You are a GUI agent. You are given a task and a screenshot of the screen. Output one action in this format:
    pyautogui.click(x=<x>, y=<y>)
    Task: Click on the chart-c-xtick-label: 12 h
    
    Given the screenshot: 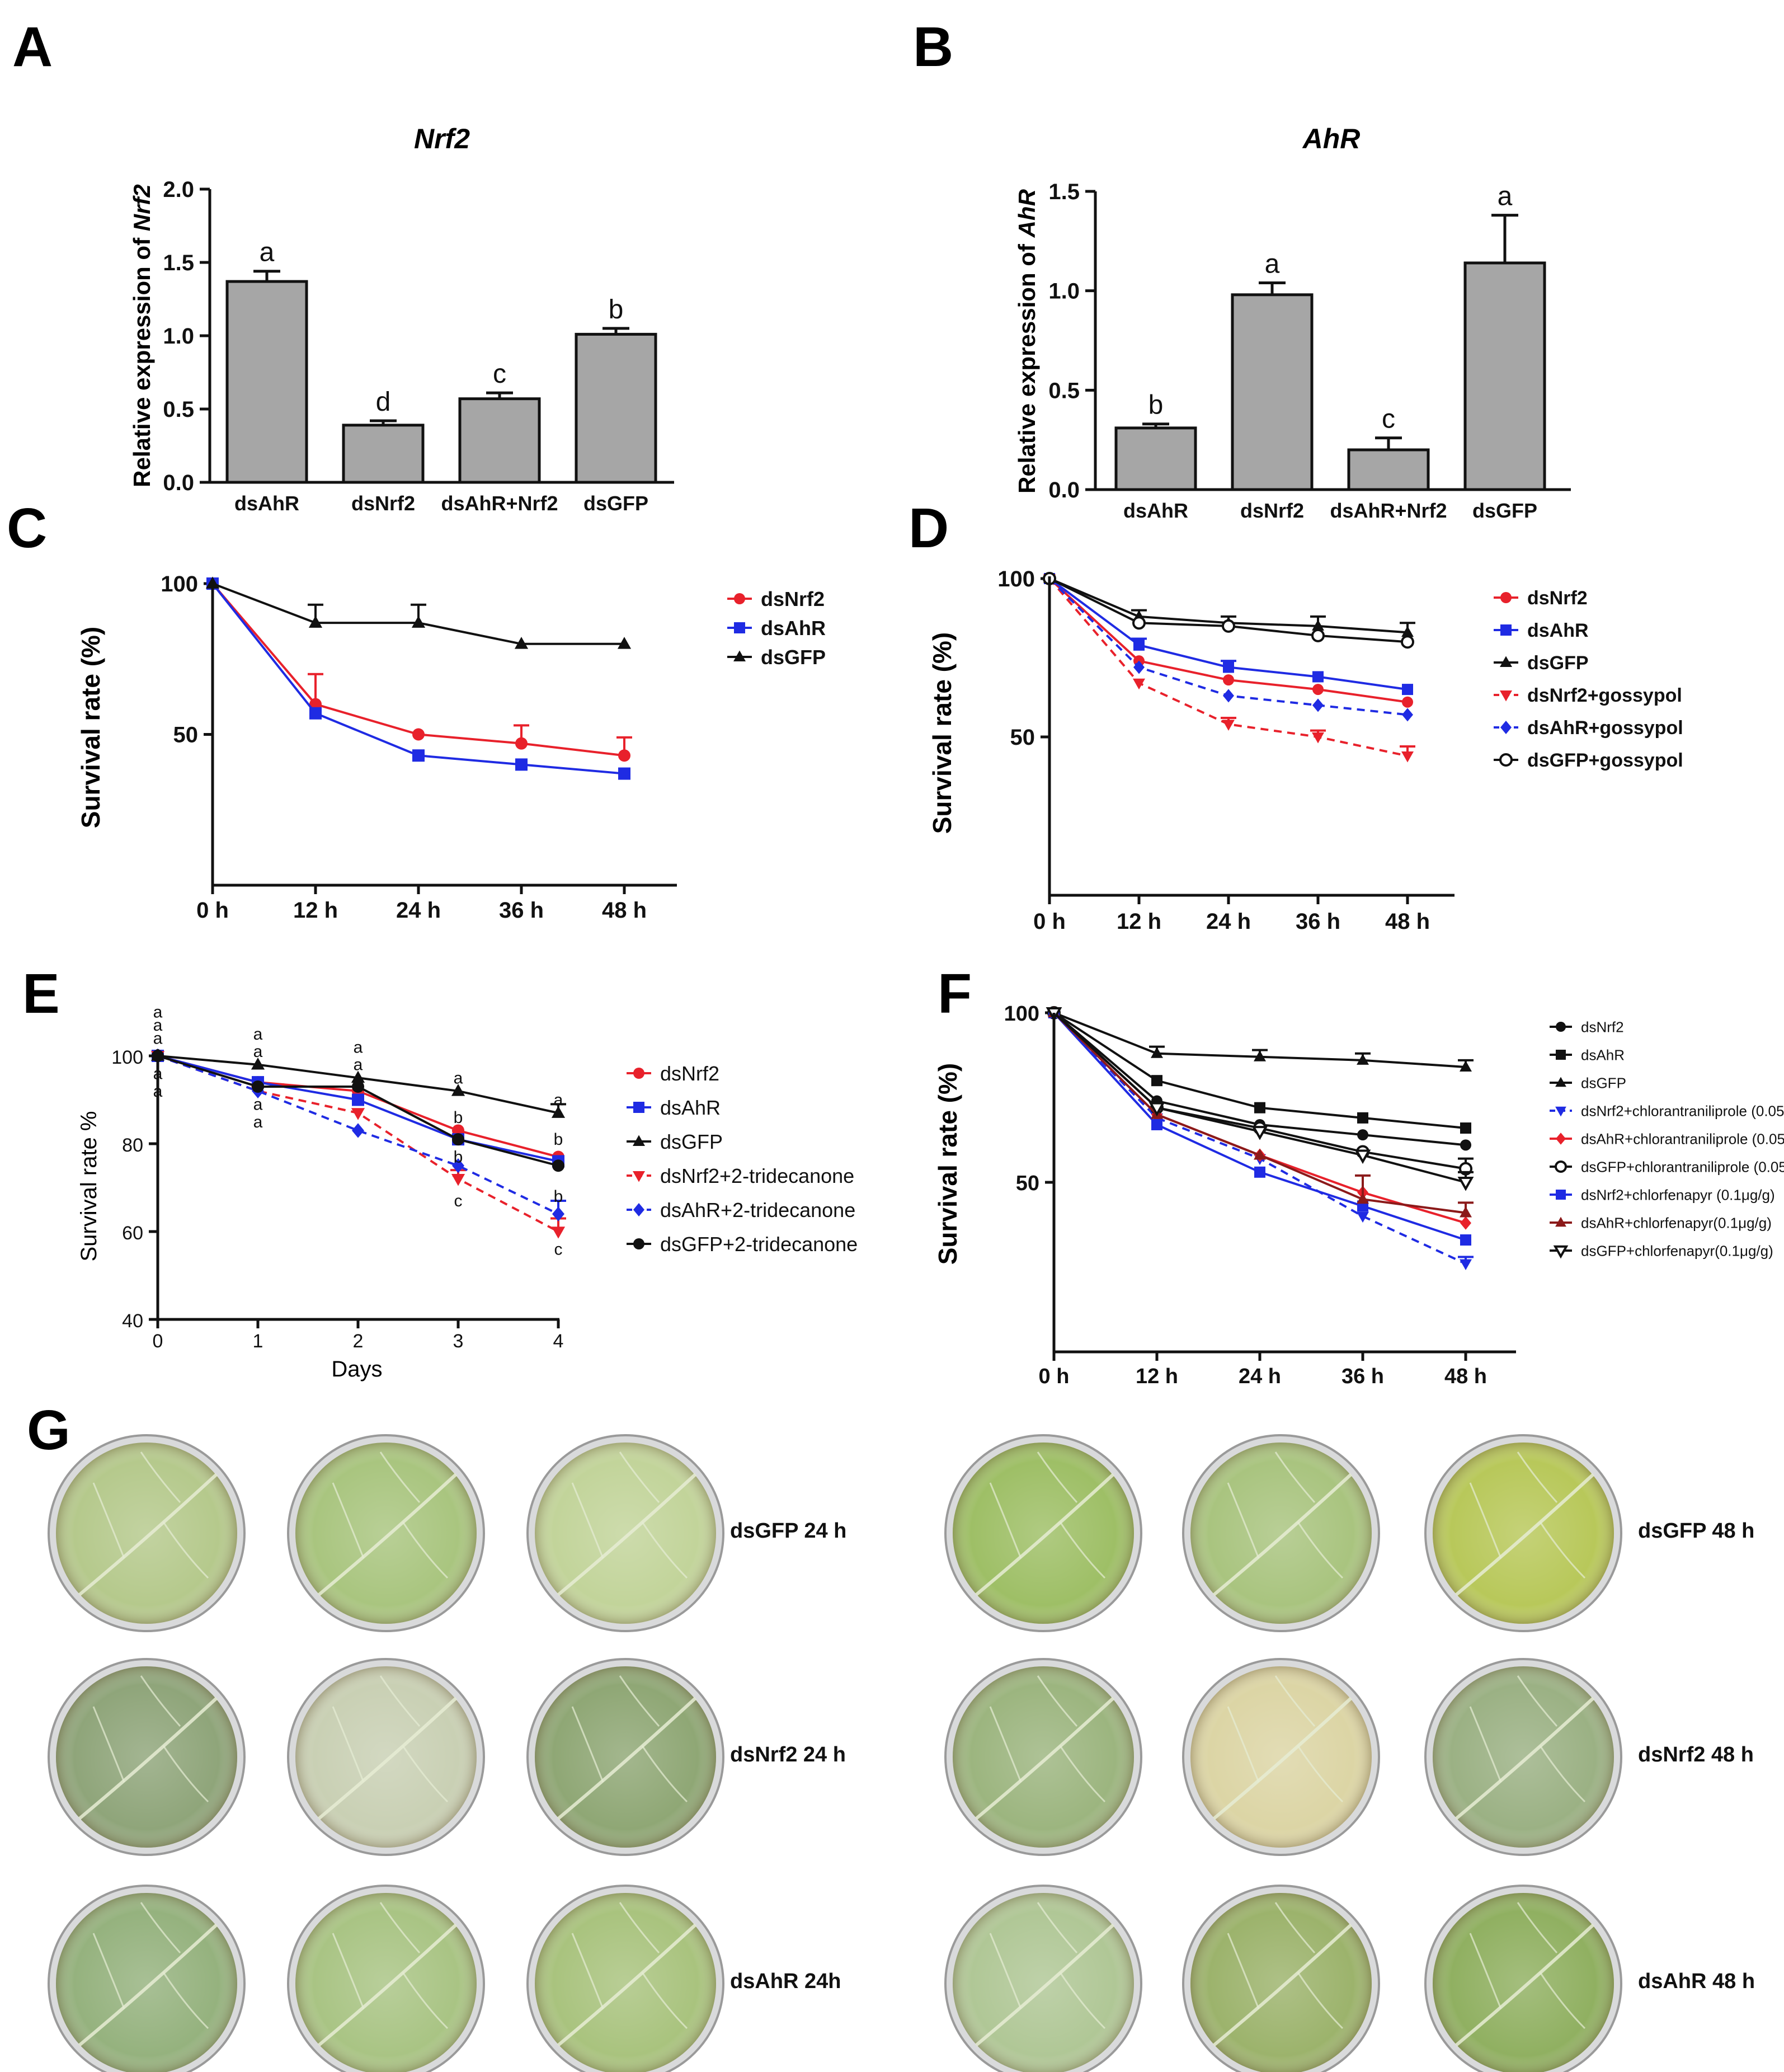 What is the action you would take?
    pyautogui.click(x=316, y=910)
    